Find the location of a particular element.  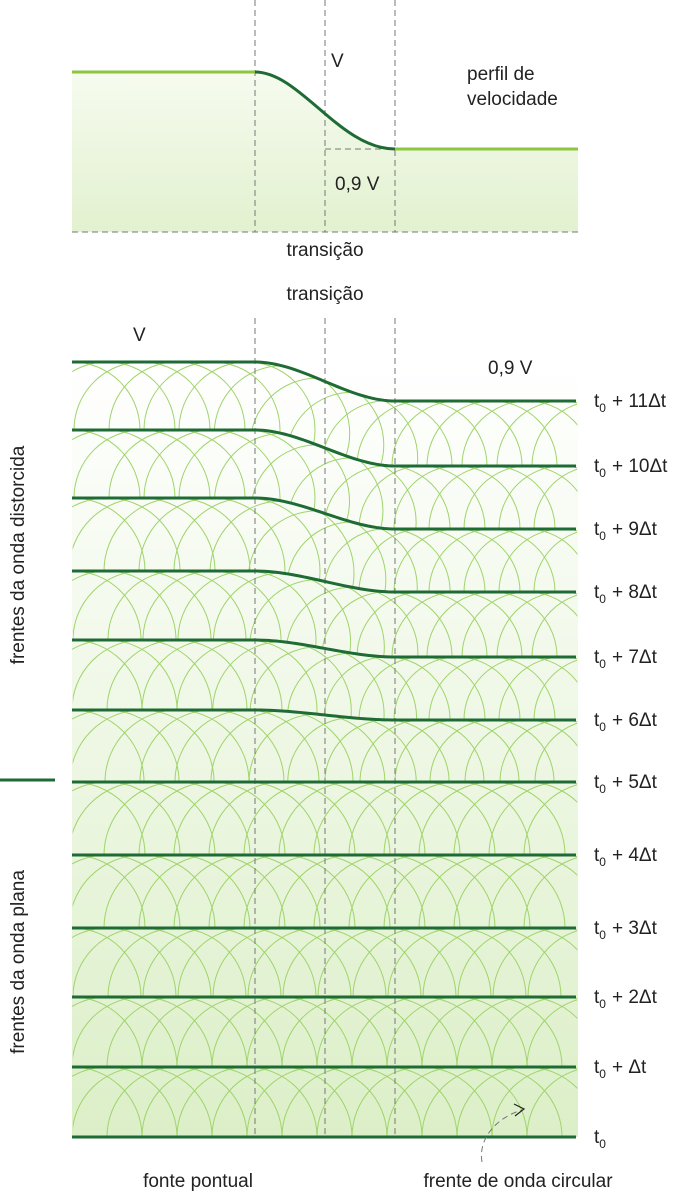

time-label: t0 + 5Δt is located at coordinates (626, 784).